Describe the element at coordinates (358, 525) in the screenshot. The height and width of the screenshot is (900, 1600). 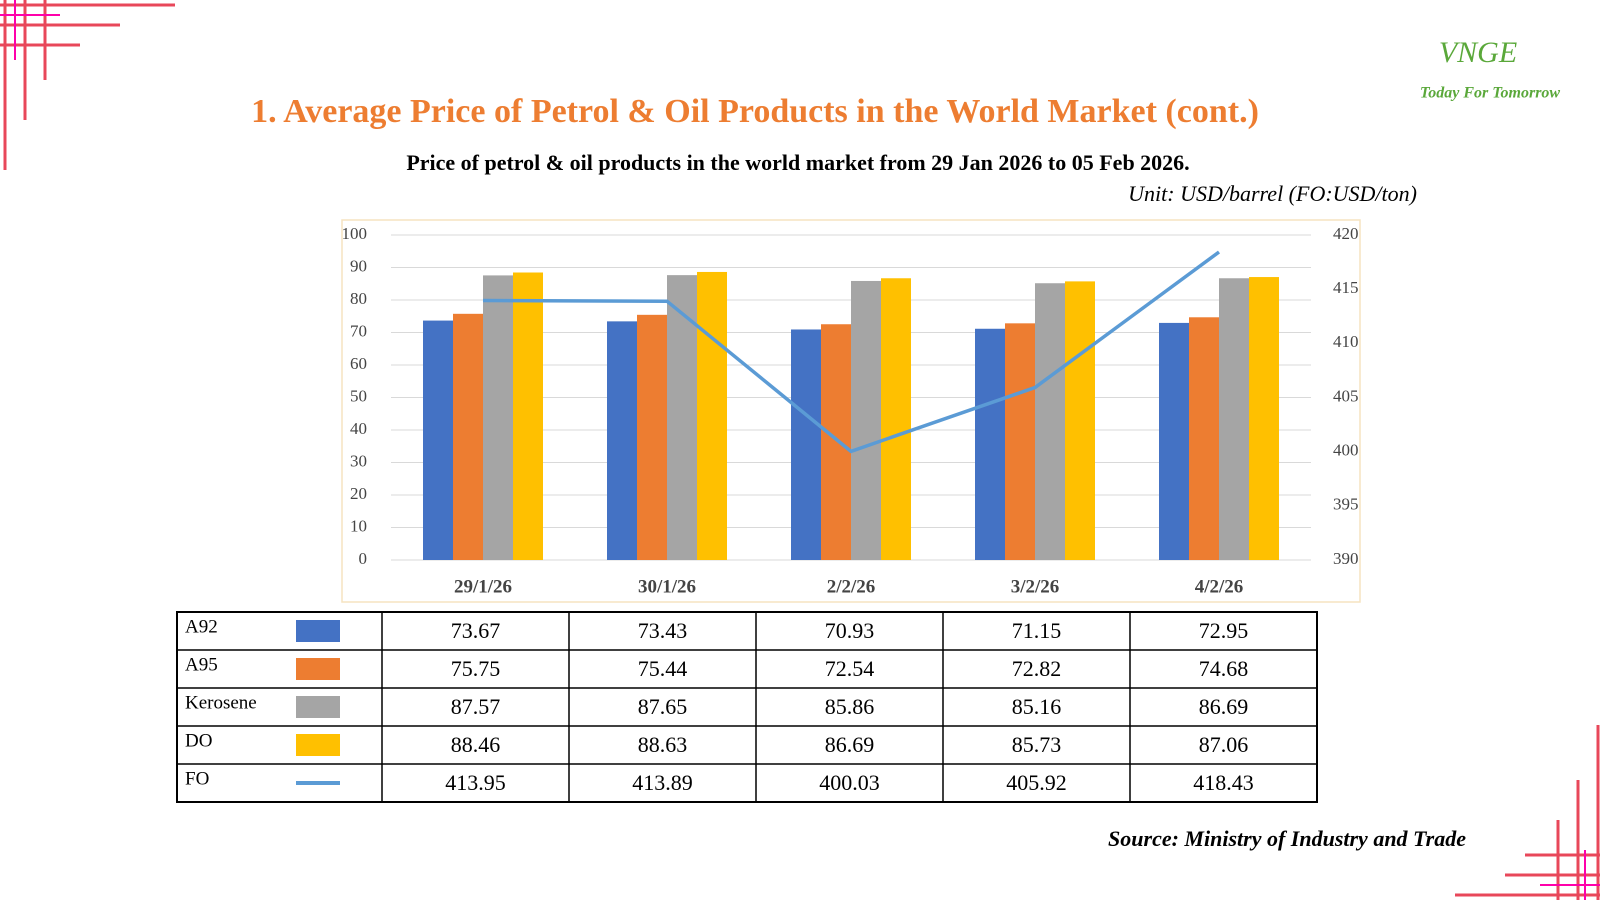
I see `y-tick-label: 10` at that location.